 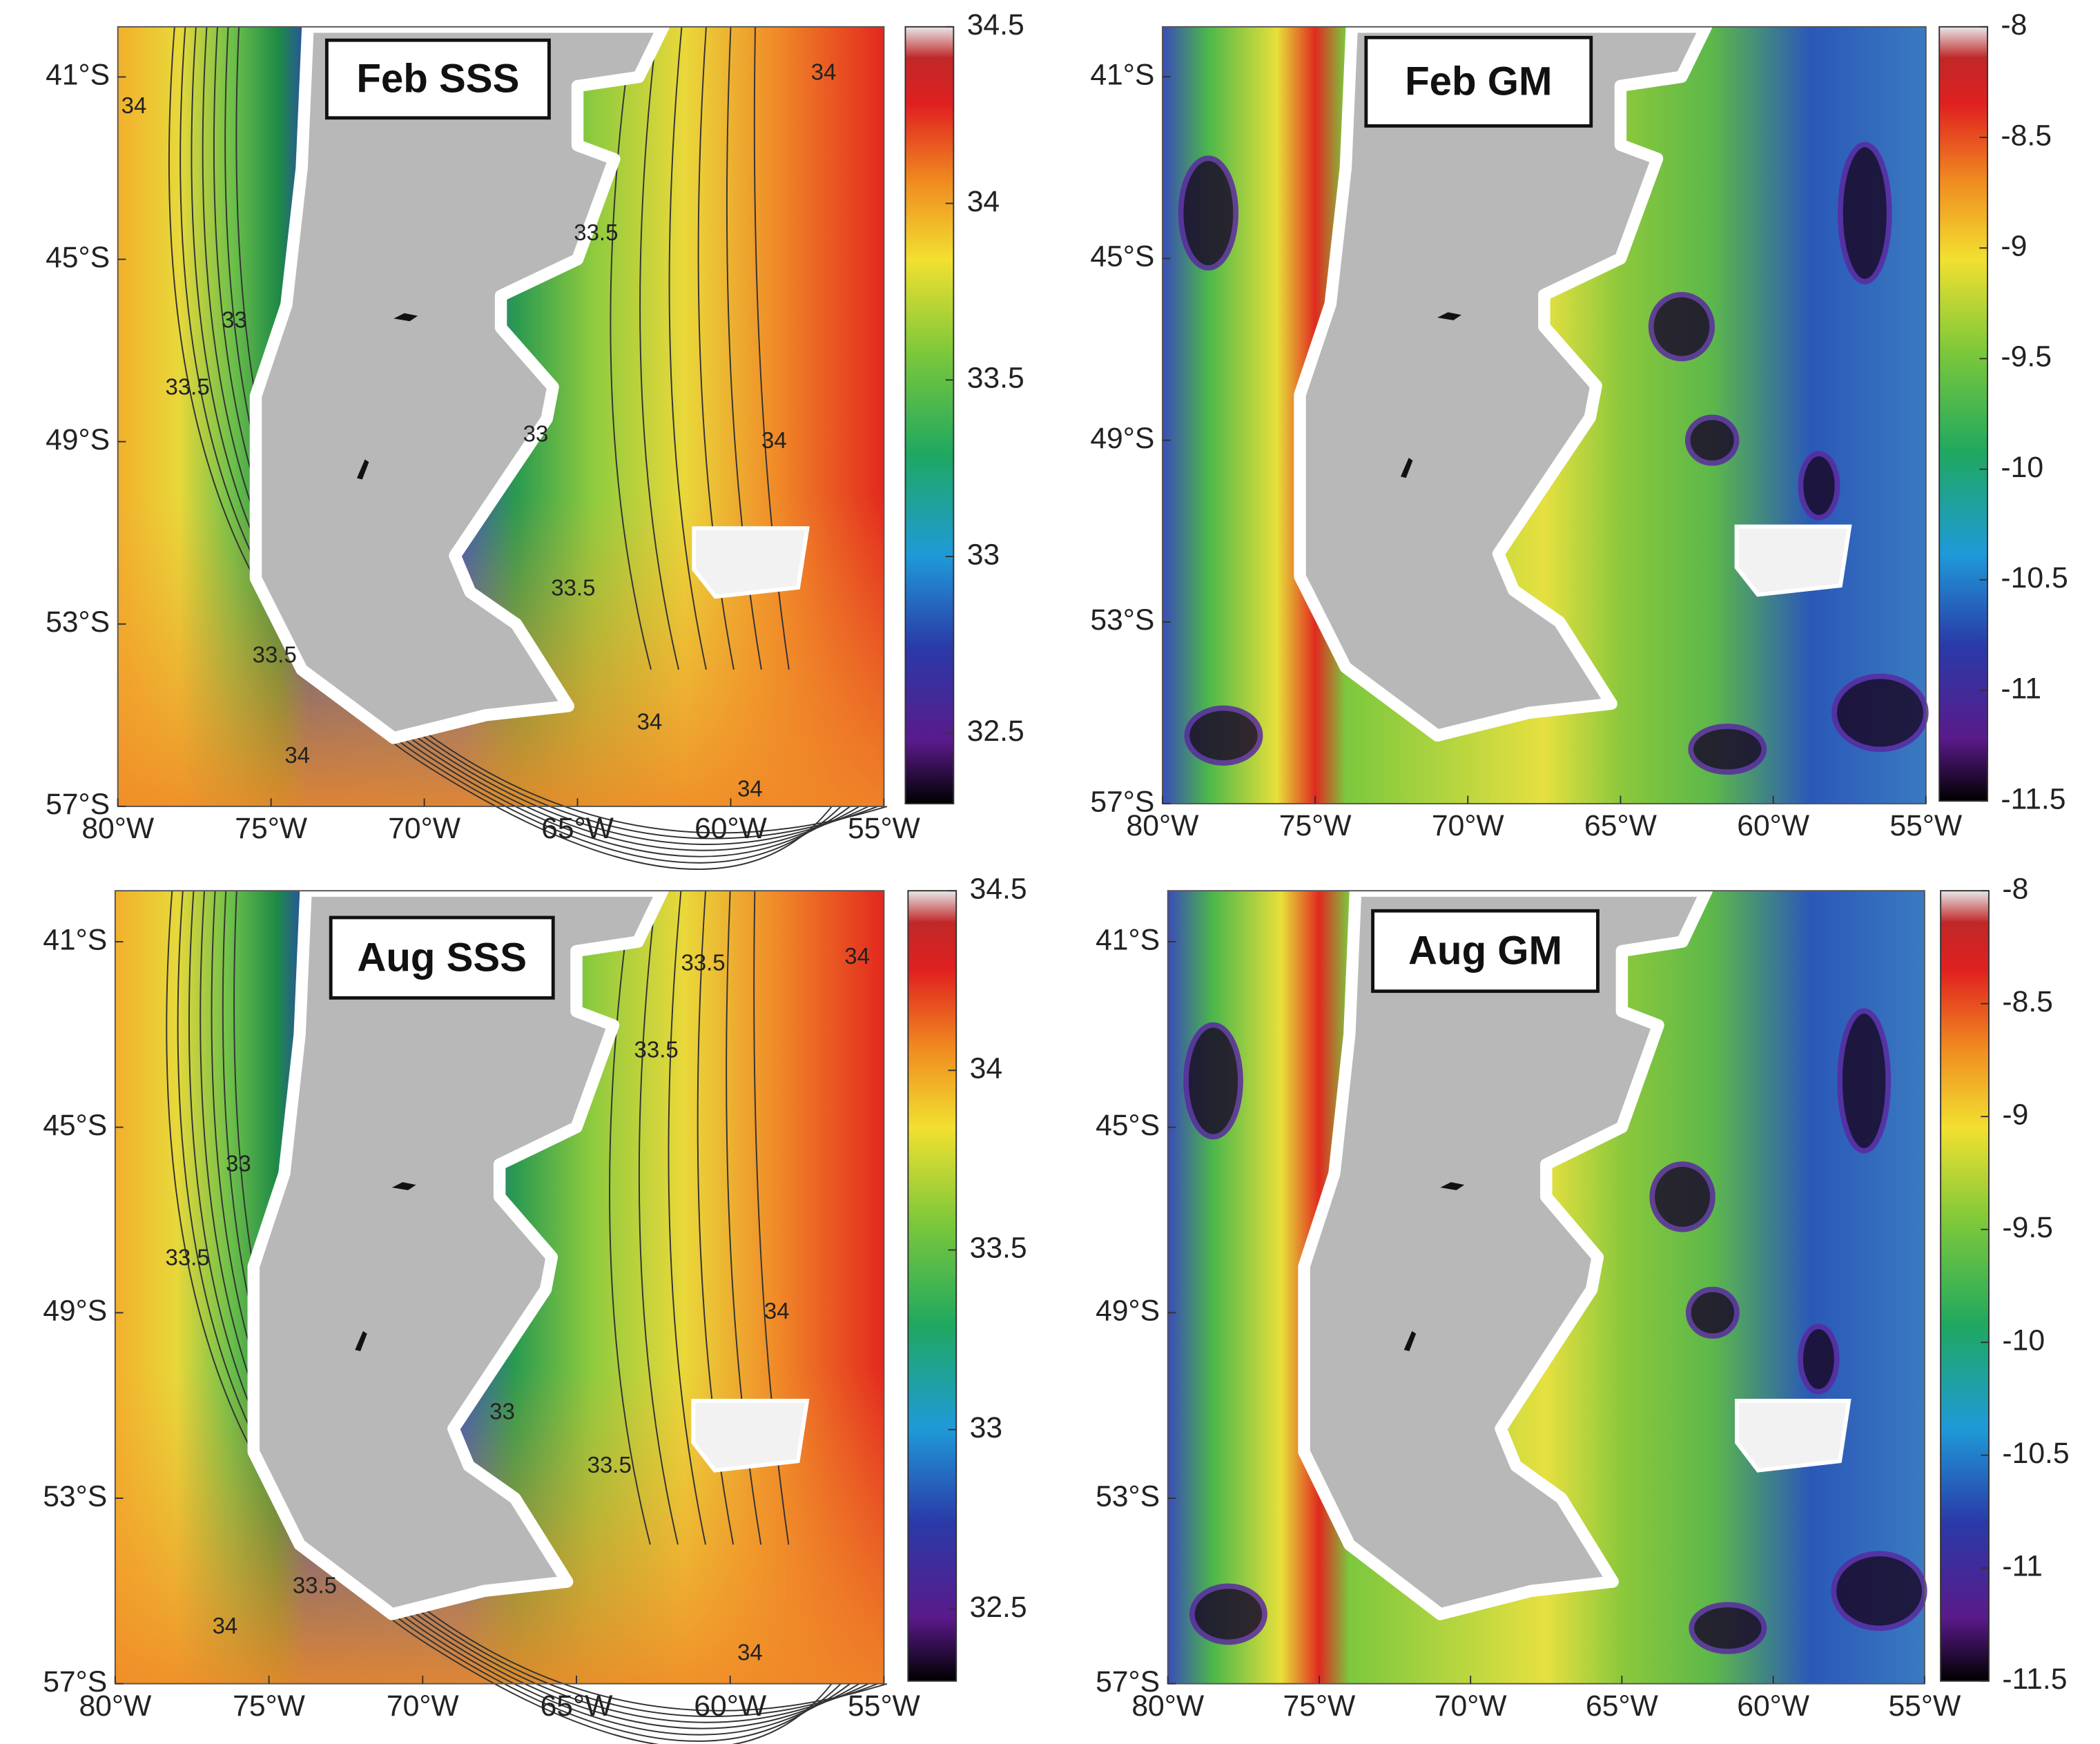 I want to click on colorbar-tick-label: -10.5, so click(x=2036, y=1454).